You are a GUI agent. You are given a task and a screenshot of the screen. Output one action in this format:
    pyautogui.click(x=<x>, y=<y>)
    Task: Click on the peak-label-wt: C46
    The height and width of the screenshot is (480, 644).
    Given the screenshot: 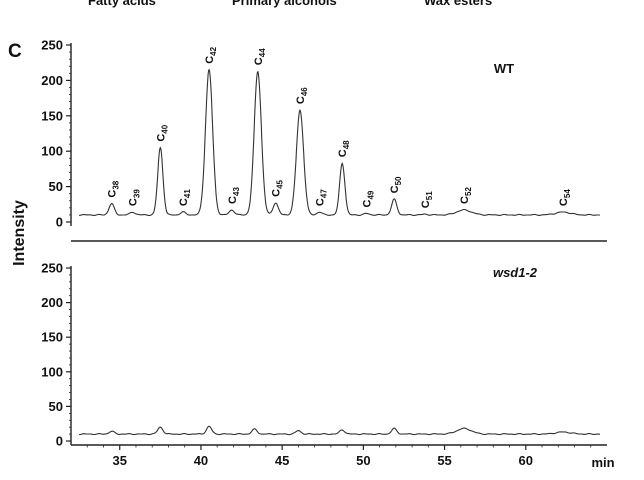 What is the action you would take?
    pyautogui.click(x=302, y=95)
    